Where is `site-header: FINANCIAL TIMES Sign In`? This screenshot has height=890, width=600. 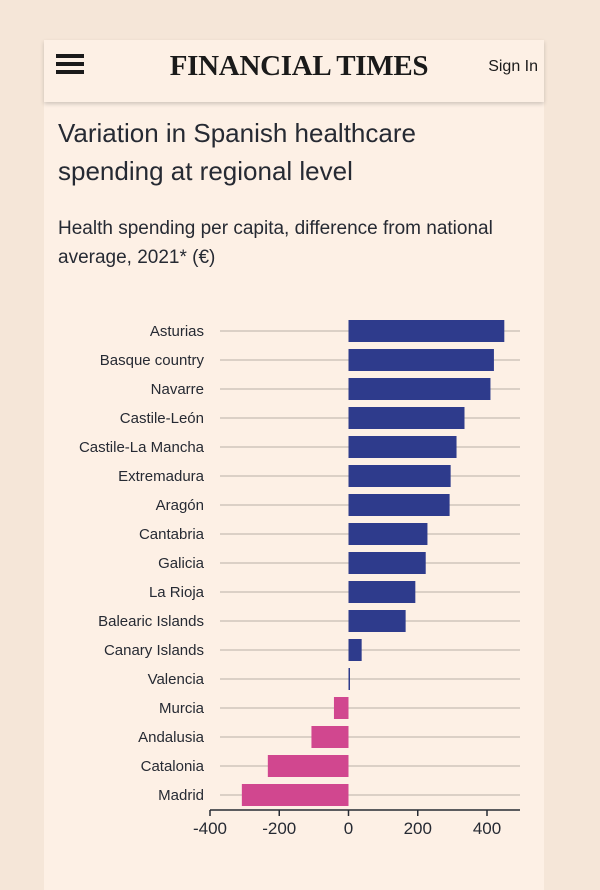
site-header: FINANCIAL TIMES Sign In is located at coordinates (294, 71).